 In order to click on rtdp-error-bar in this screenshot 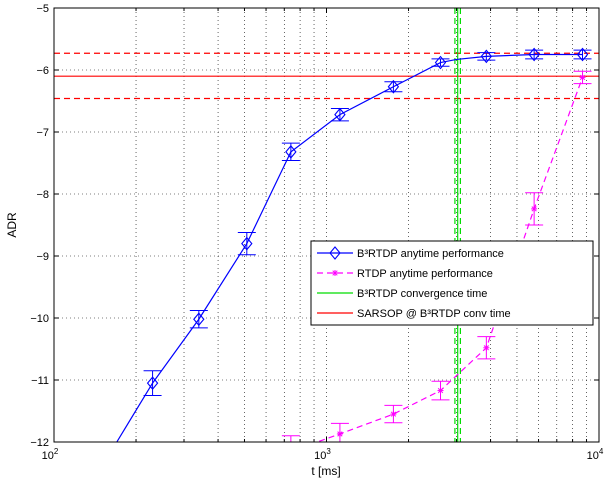, I will do `click(290, 438)`.